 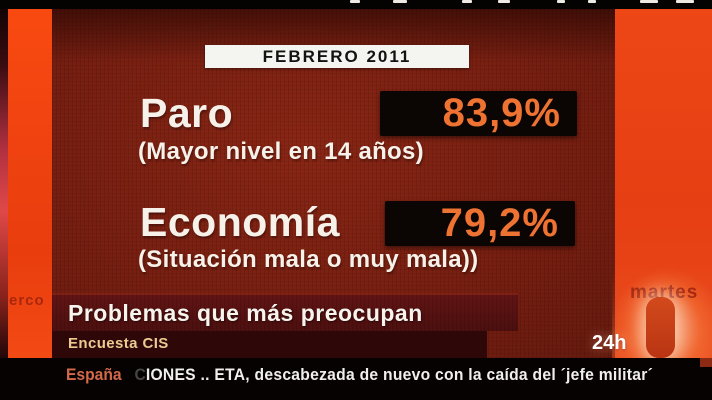 What do you see at coordinates (245, 313) in the screenshot?
I see `banner-title: Problemas que más preocupan` at bounding box center [245, 313].